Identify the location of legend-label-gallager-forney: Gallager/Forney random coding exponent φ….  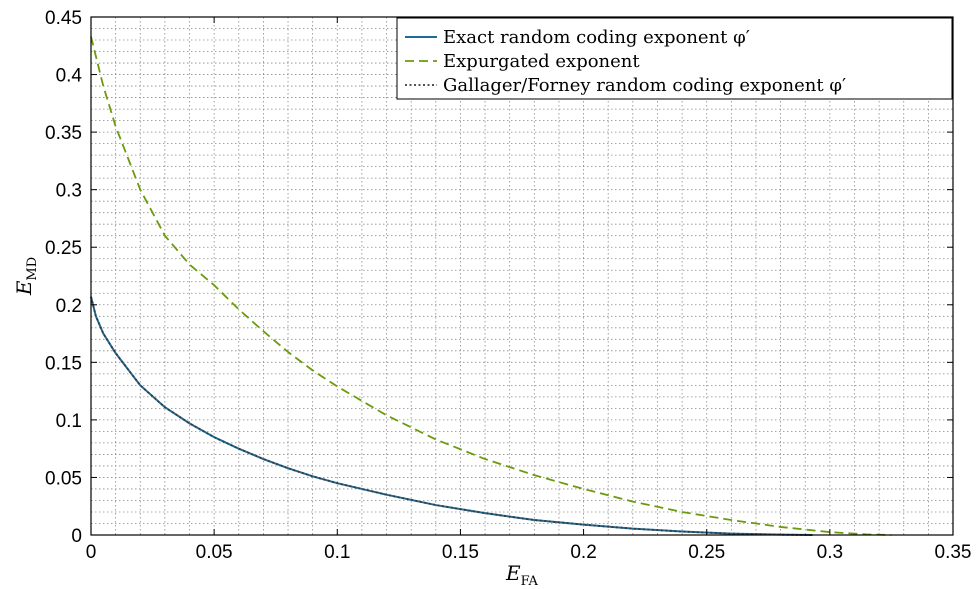
(644, 85).